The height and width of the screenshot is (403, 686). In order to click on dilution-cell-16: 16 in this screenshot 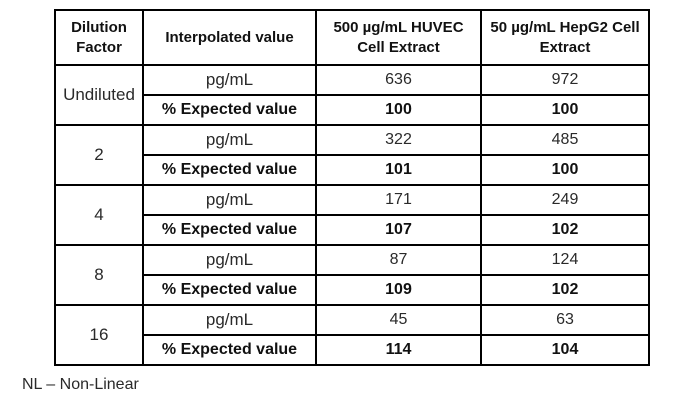, I will do `click(99, 335)`.